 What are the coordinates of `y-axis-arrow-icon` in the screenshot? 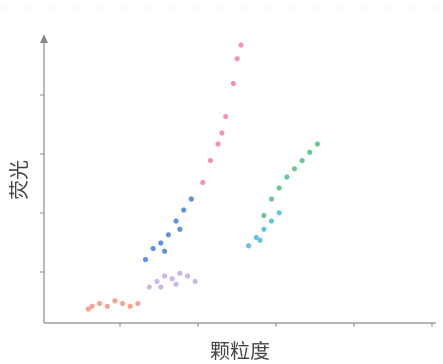 It's located at (44, 38).